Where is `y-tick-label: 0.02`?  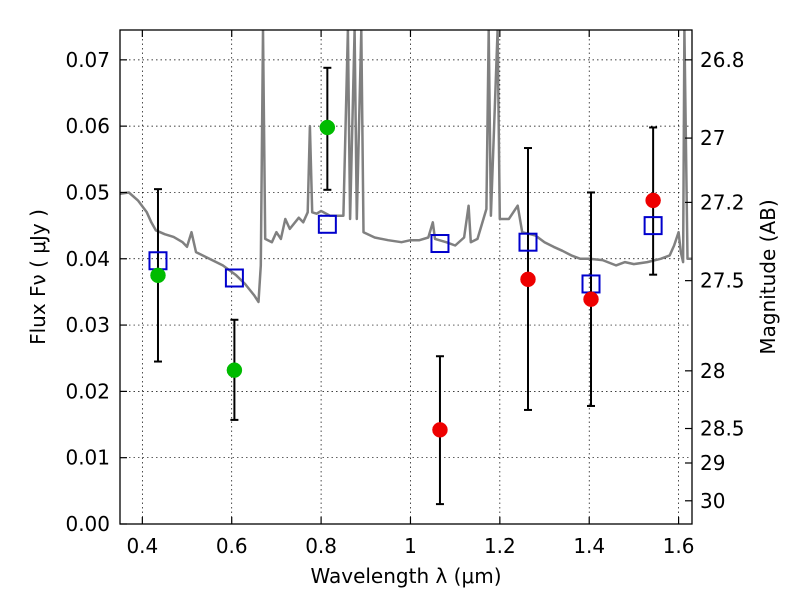 y-tick-label: 0.02 is located at coordinates (87, 391).